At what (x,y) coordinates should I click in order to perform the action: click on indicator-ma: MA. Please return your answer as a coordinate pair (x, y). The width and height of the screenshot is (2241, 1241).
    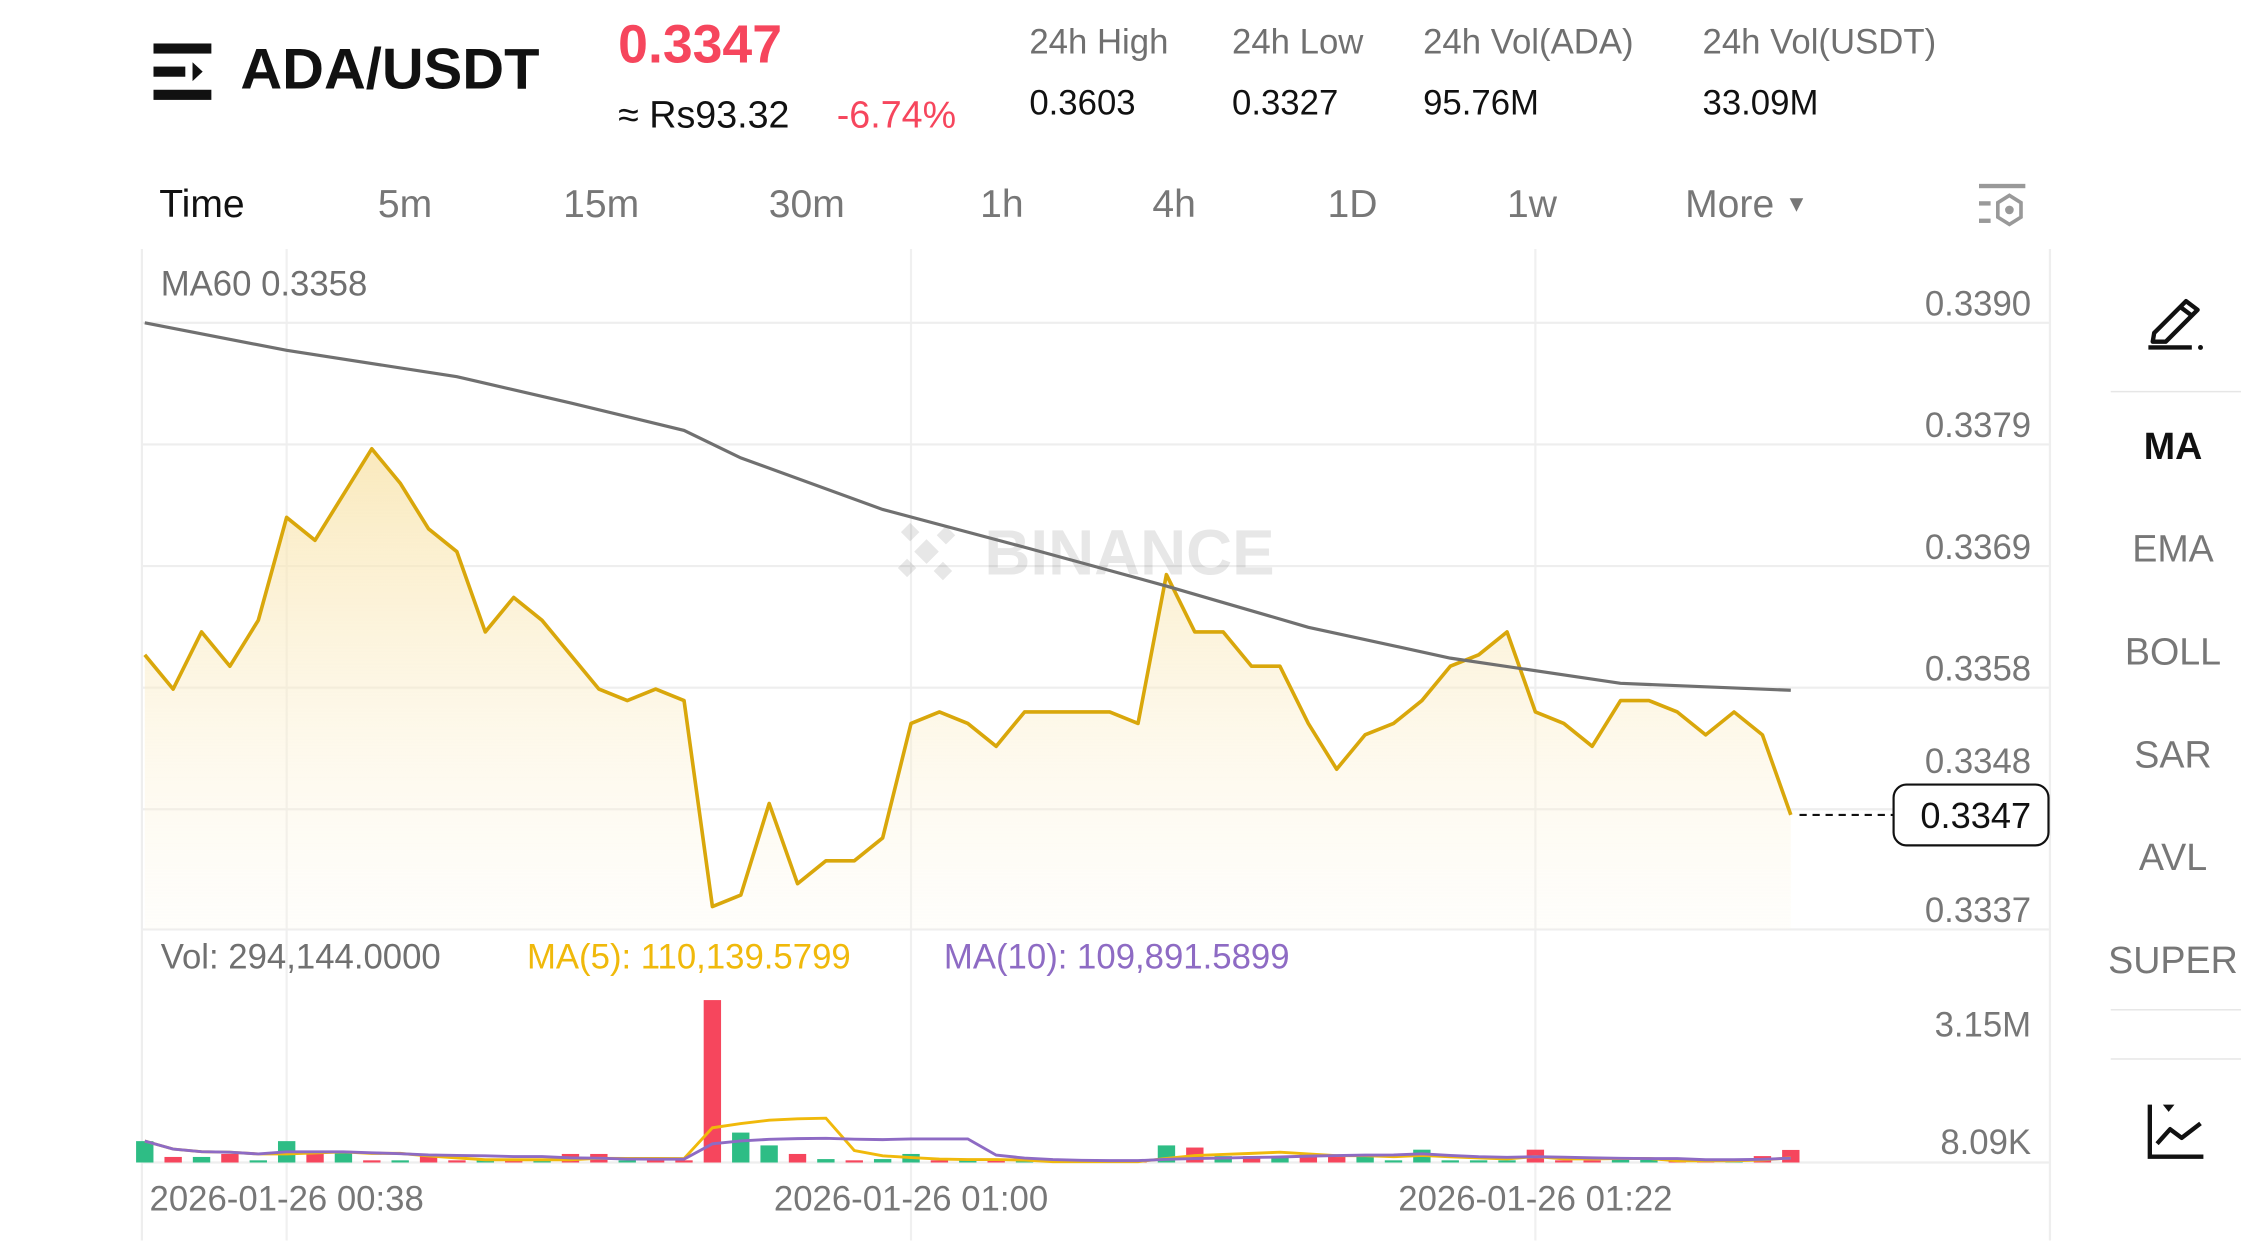
    Looking at the image, I should click on (2173, 446).